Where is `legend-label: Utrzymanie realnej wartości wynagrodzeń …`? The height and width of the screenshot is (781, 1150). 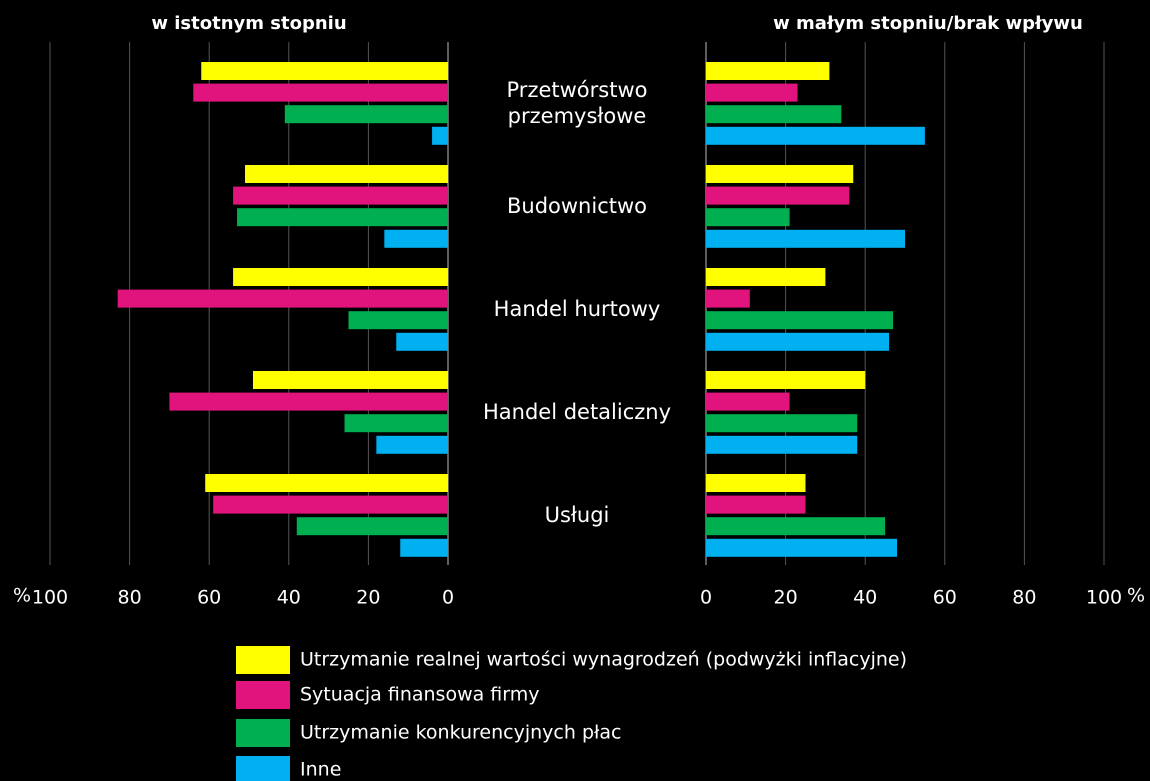 legend-label: Utrzymanie realnej wartości wynagrodzeń … is located at coordinates (603, 660).